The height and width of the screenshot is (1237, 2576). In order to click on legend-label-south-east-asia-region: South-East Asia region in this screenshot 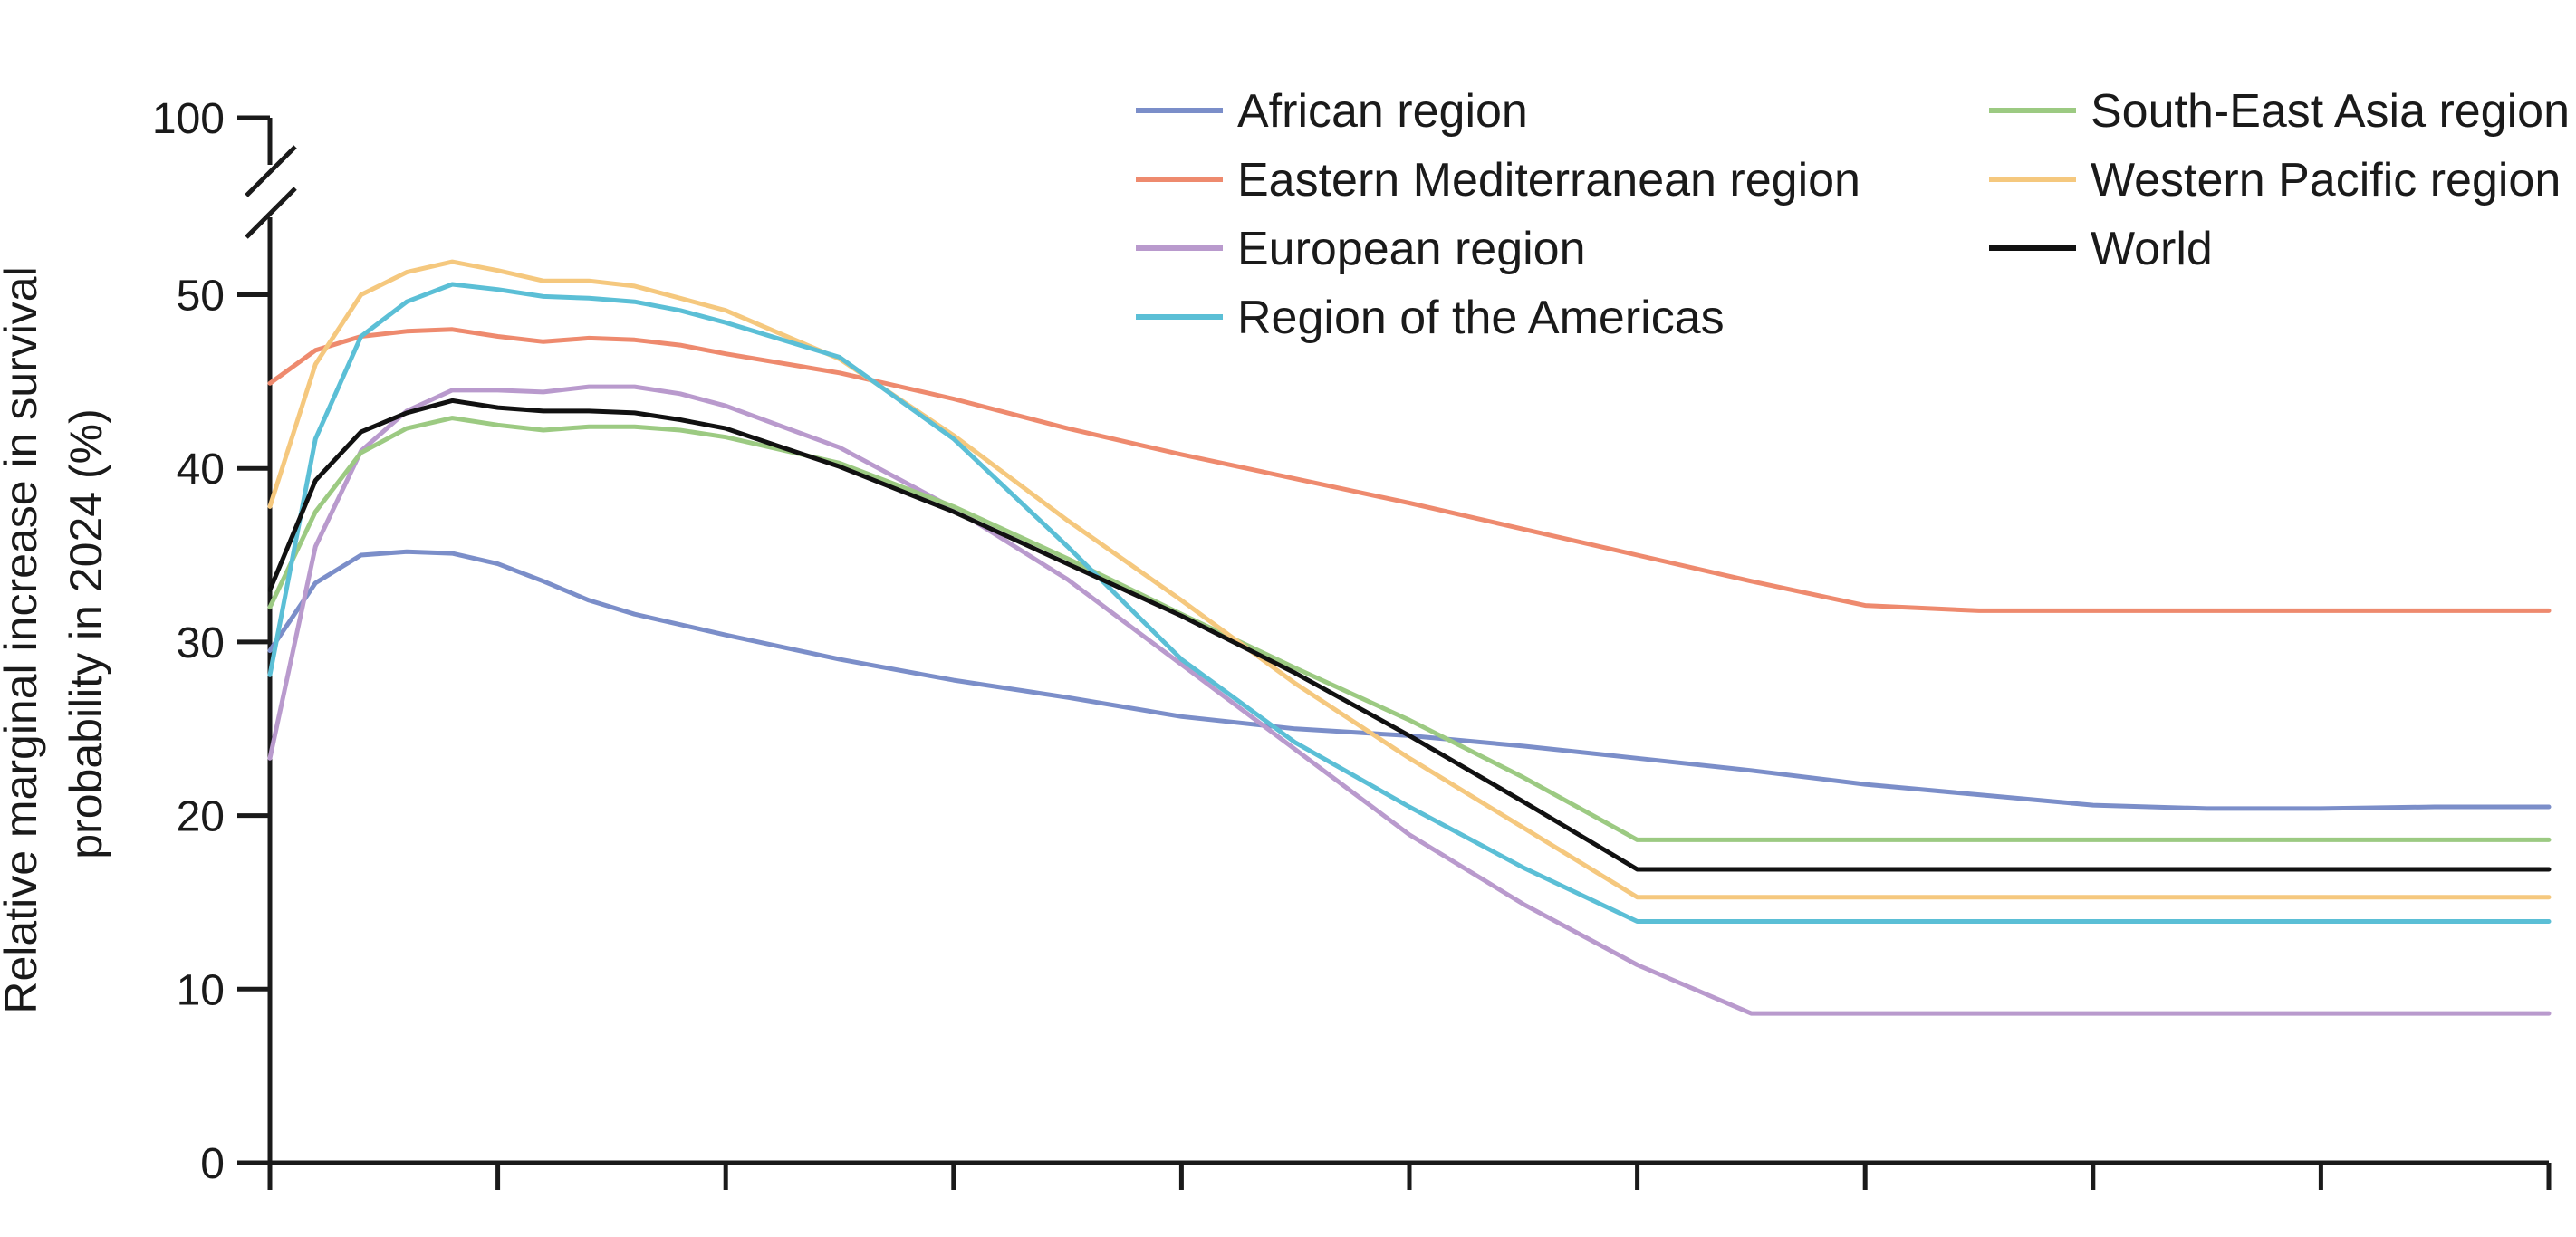, I will do `click(2330, 112)`.